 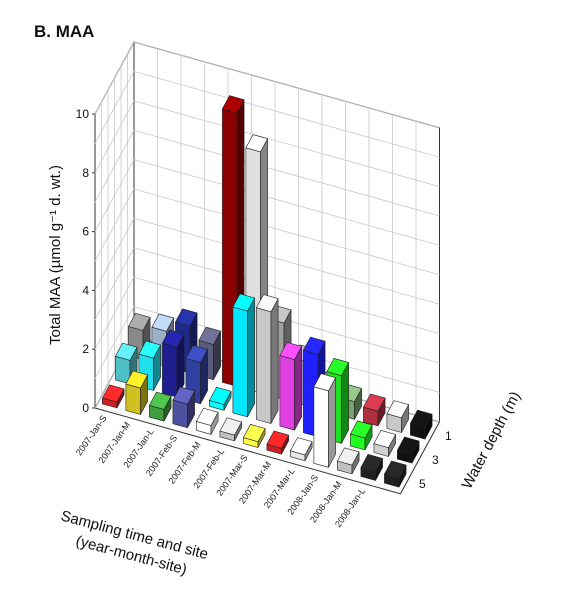 What do you see at coordinates (64, 31) in the screenshot?
I see `chart-title: B. MAA` at bounding box center [64, 31].